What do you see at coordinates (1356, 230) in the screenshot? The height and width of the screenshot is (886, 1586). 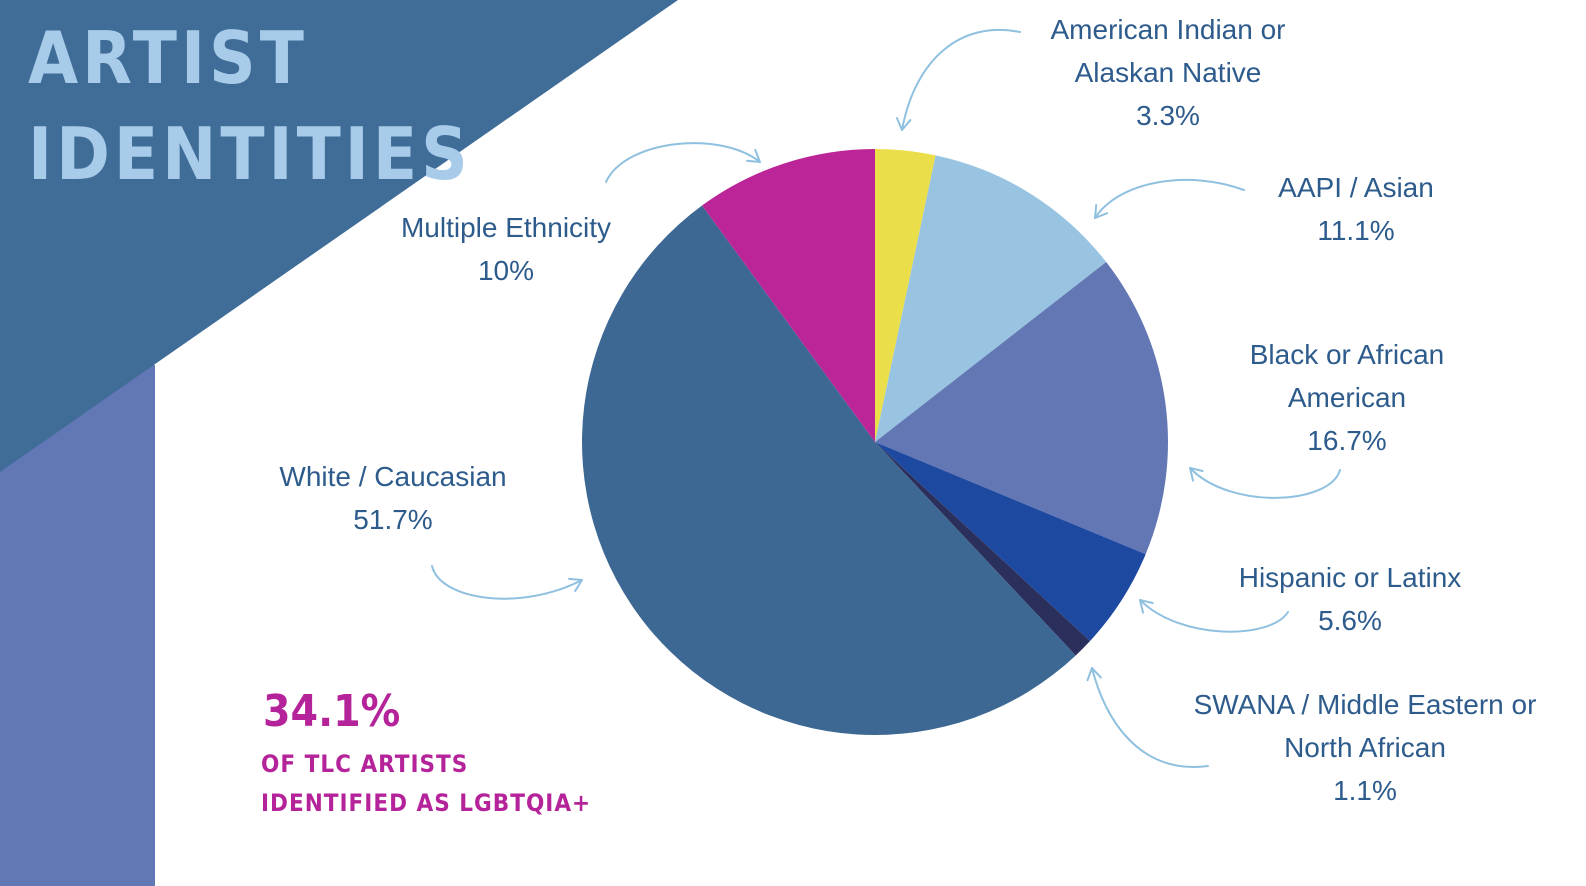 I see `slice-value: 11.1%` at bounding box center [1356, 230].